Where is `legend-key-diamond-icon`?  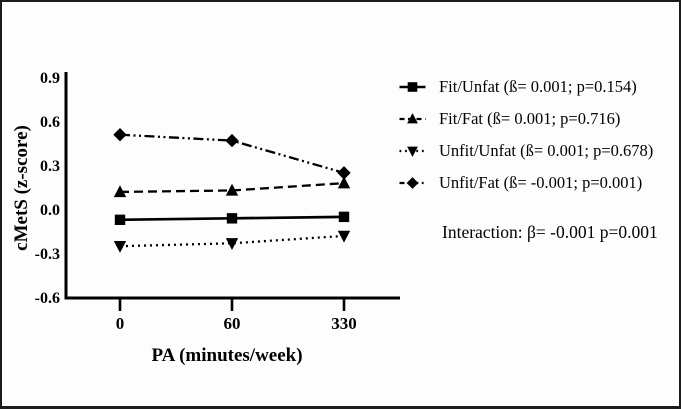 legend-key-diamond-icon is located at coordinates (412, 182).